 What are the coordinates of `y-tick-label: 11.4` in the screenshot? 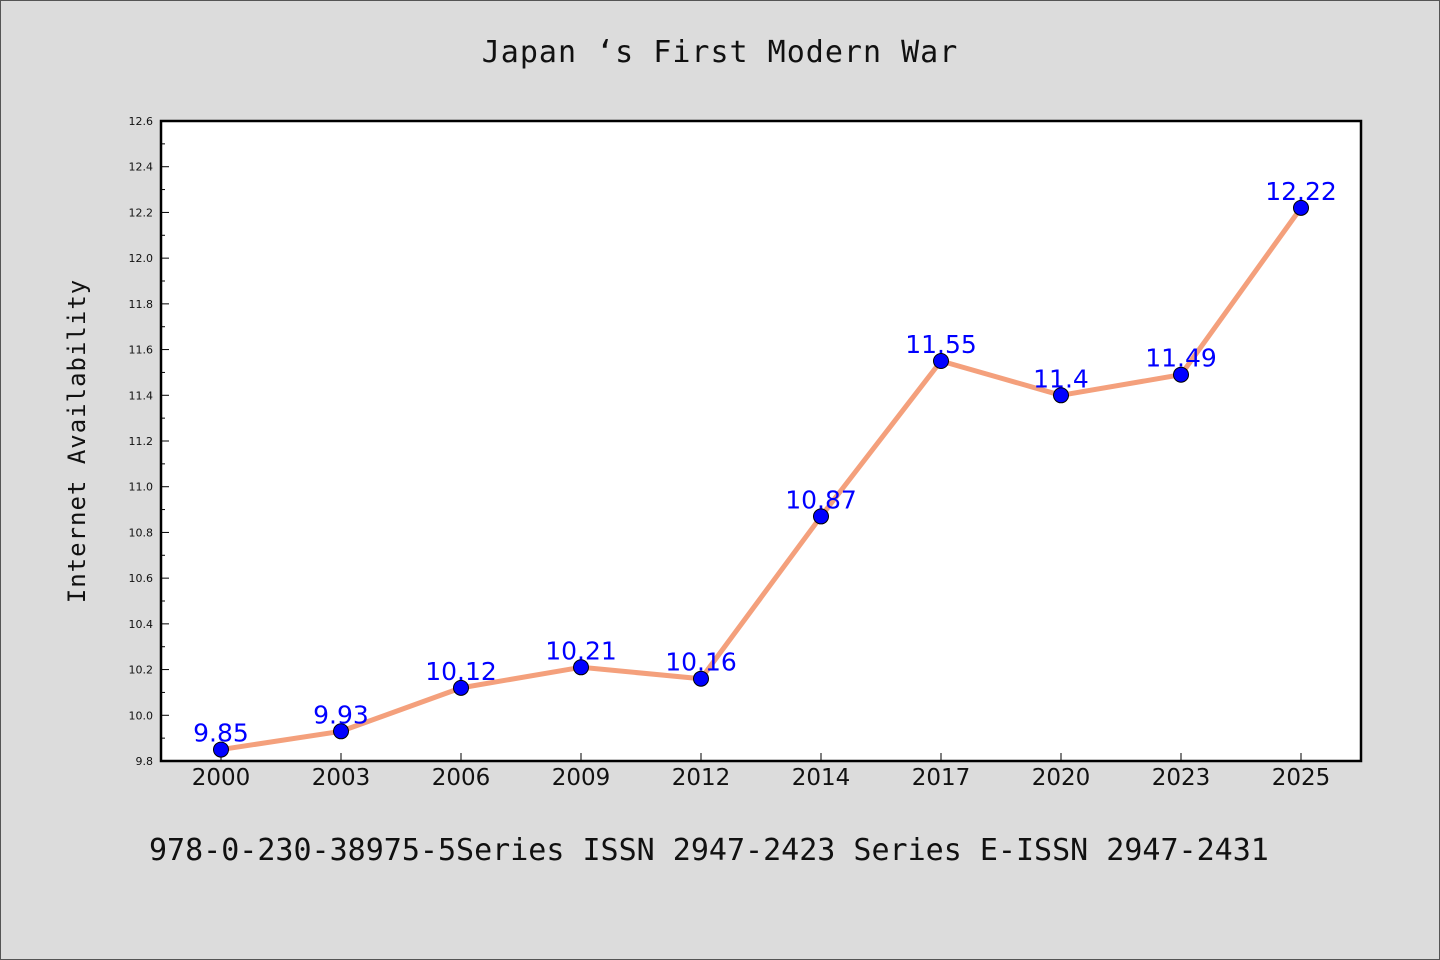 It's located at (141, 395).